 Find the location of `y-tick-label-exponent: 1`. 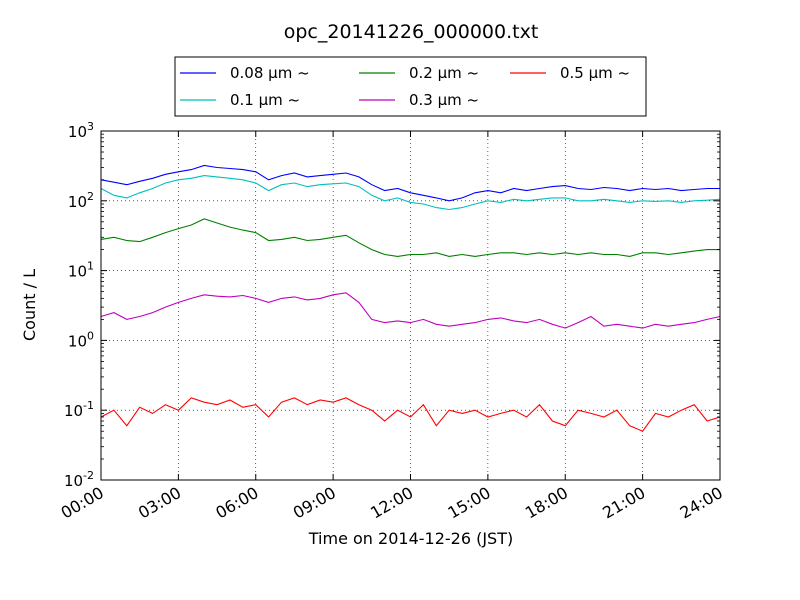

y-tick-label-exponent: 1 is located at coordinates (90, 266).